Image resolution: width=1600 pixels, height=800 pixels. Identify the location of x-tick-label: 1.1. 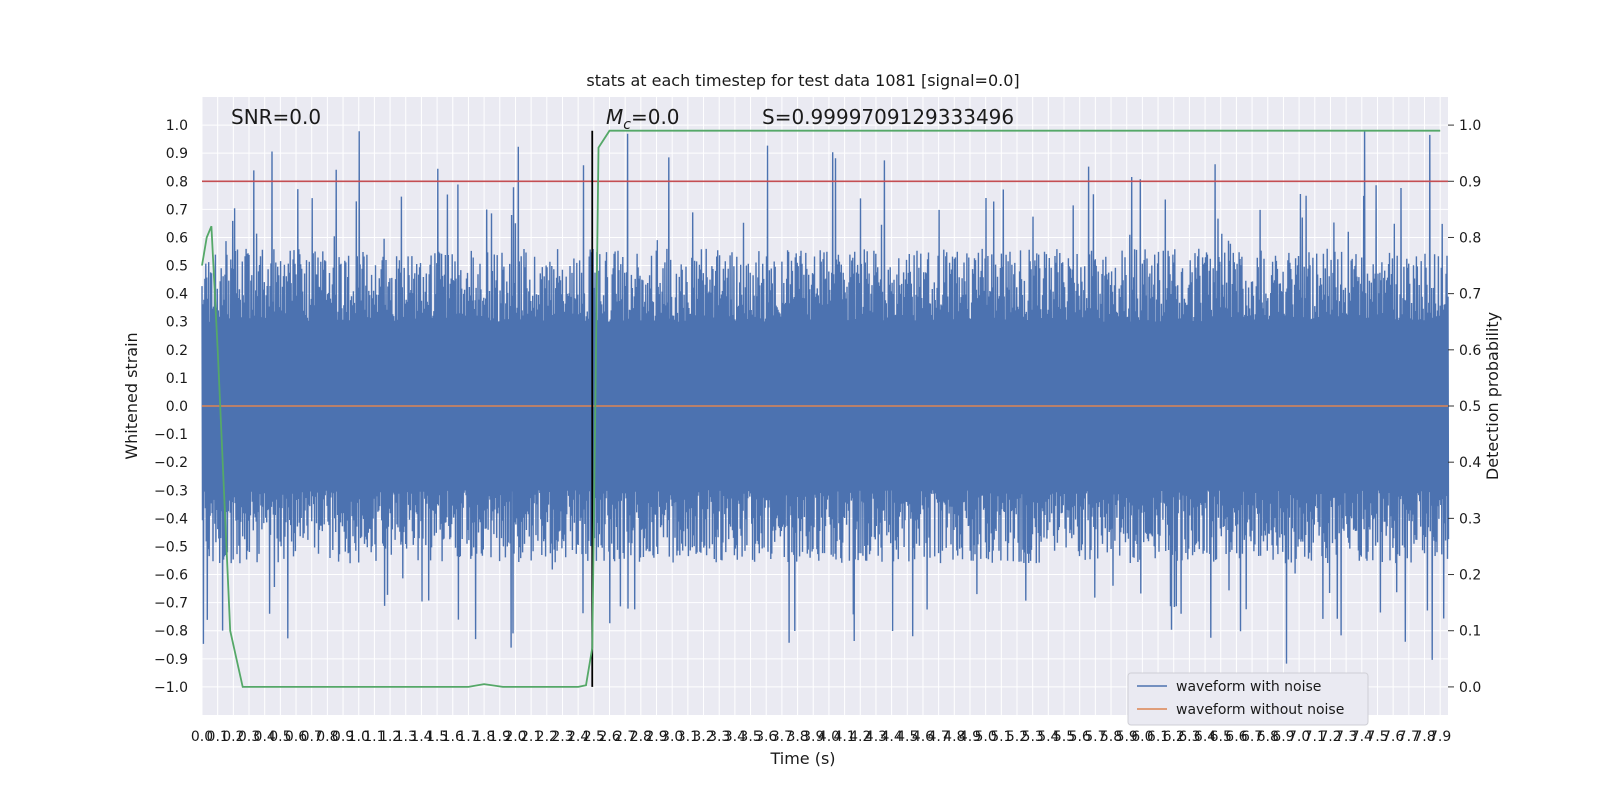
(374, 737).